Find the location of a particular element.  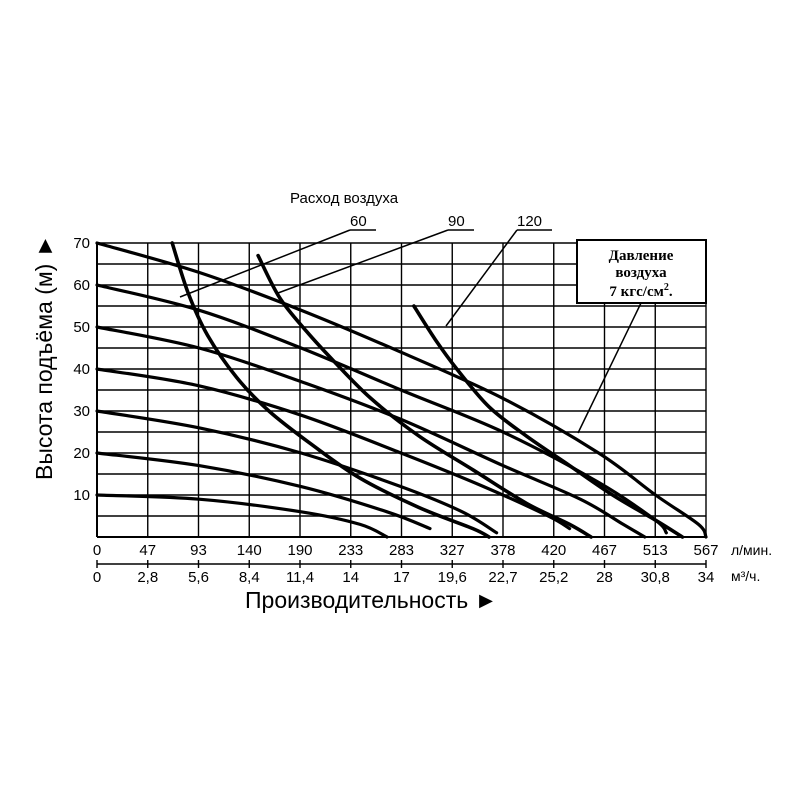

pressure-box-line3-main: 7 кгс/см is located at coordinates (636, 292).